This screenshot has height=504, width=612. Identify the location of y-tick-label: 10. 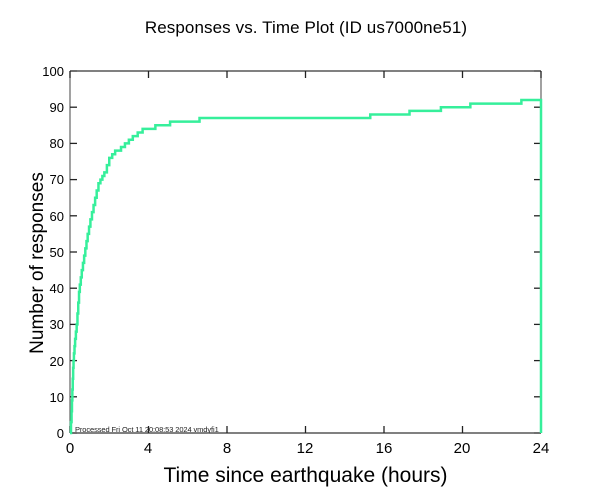
(56, 397).